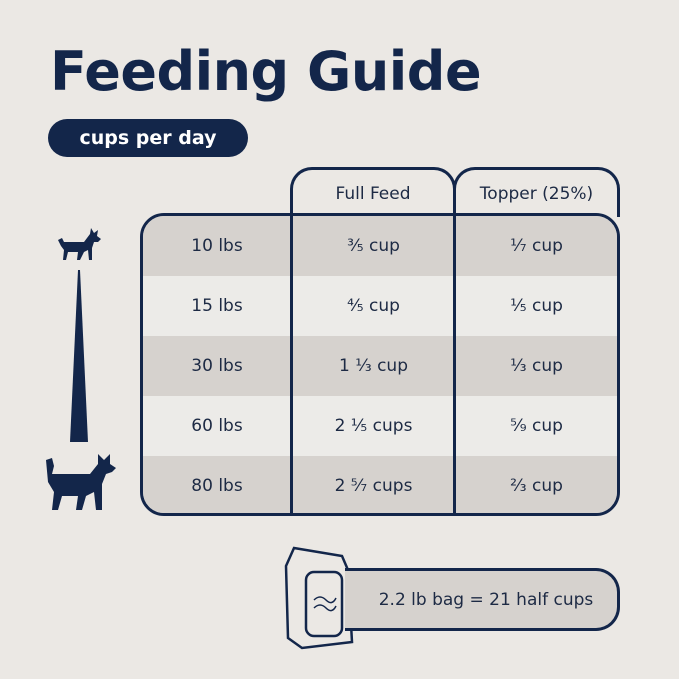 The width and height of the screenshot is (679, 679). I want to click on table-row: 30 lbs 1 ¹⁄₃ cup ¹⁄₃ cup, so click(380, 366).